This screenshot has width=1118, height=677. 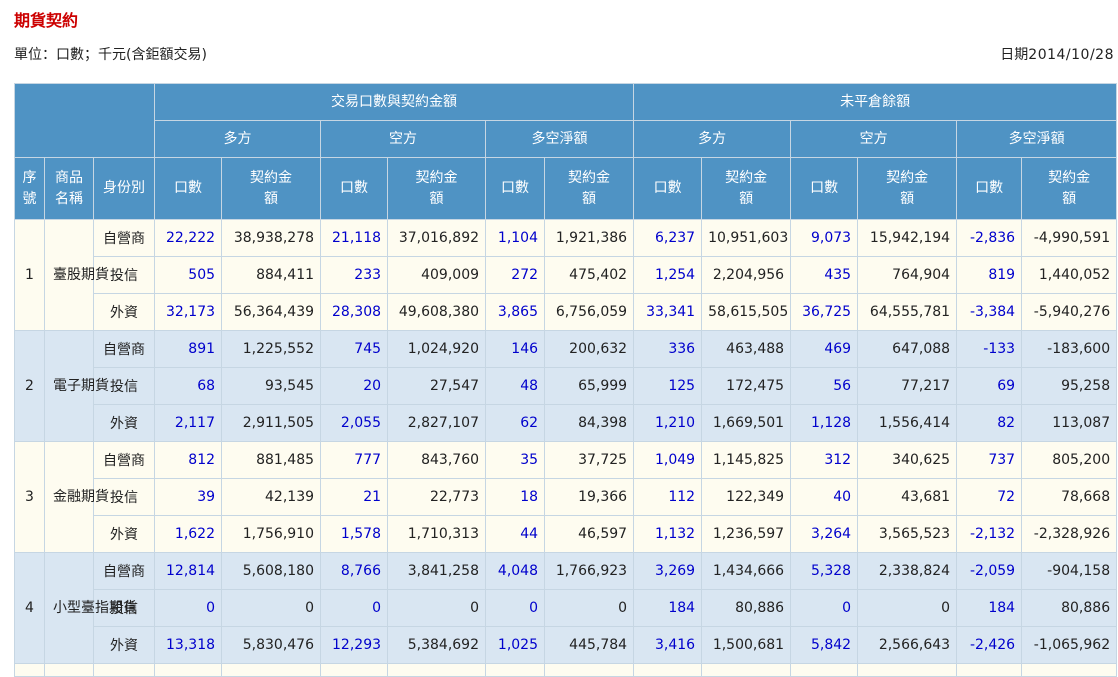 What do you see at coordinates (515, 460) in the screenshot?
I see `contracts-cell: 35` at bounding box center [515, 460].